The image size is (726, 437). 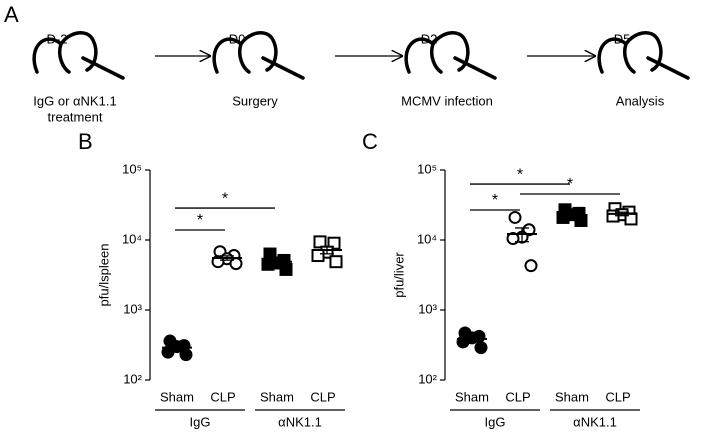 What do you see at coordinates (370, 141) in the screenshot?
I see `panel-label: C` at bounding box center [370, 141].